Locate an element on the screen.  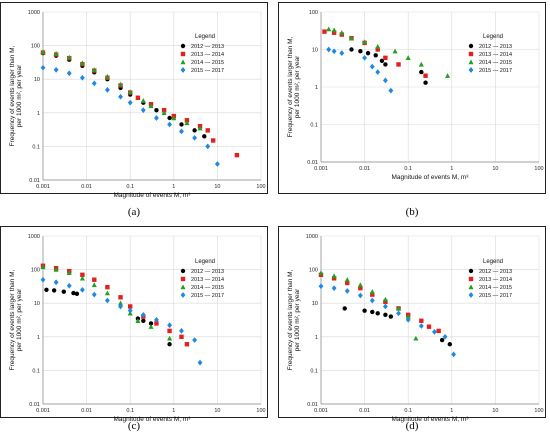
legend-title: Legend is located at coordinates (493, 37).